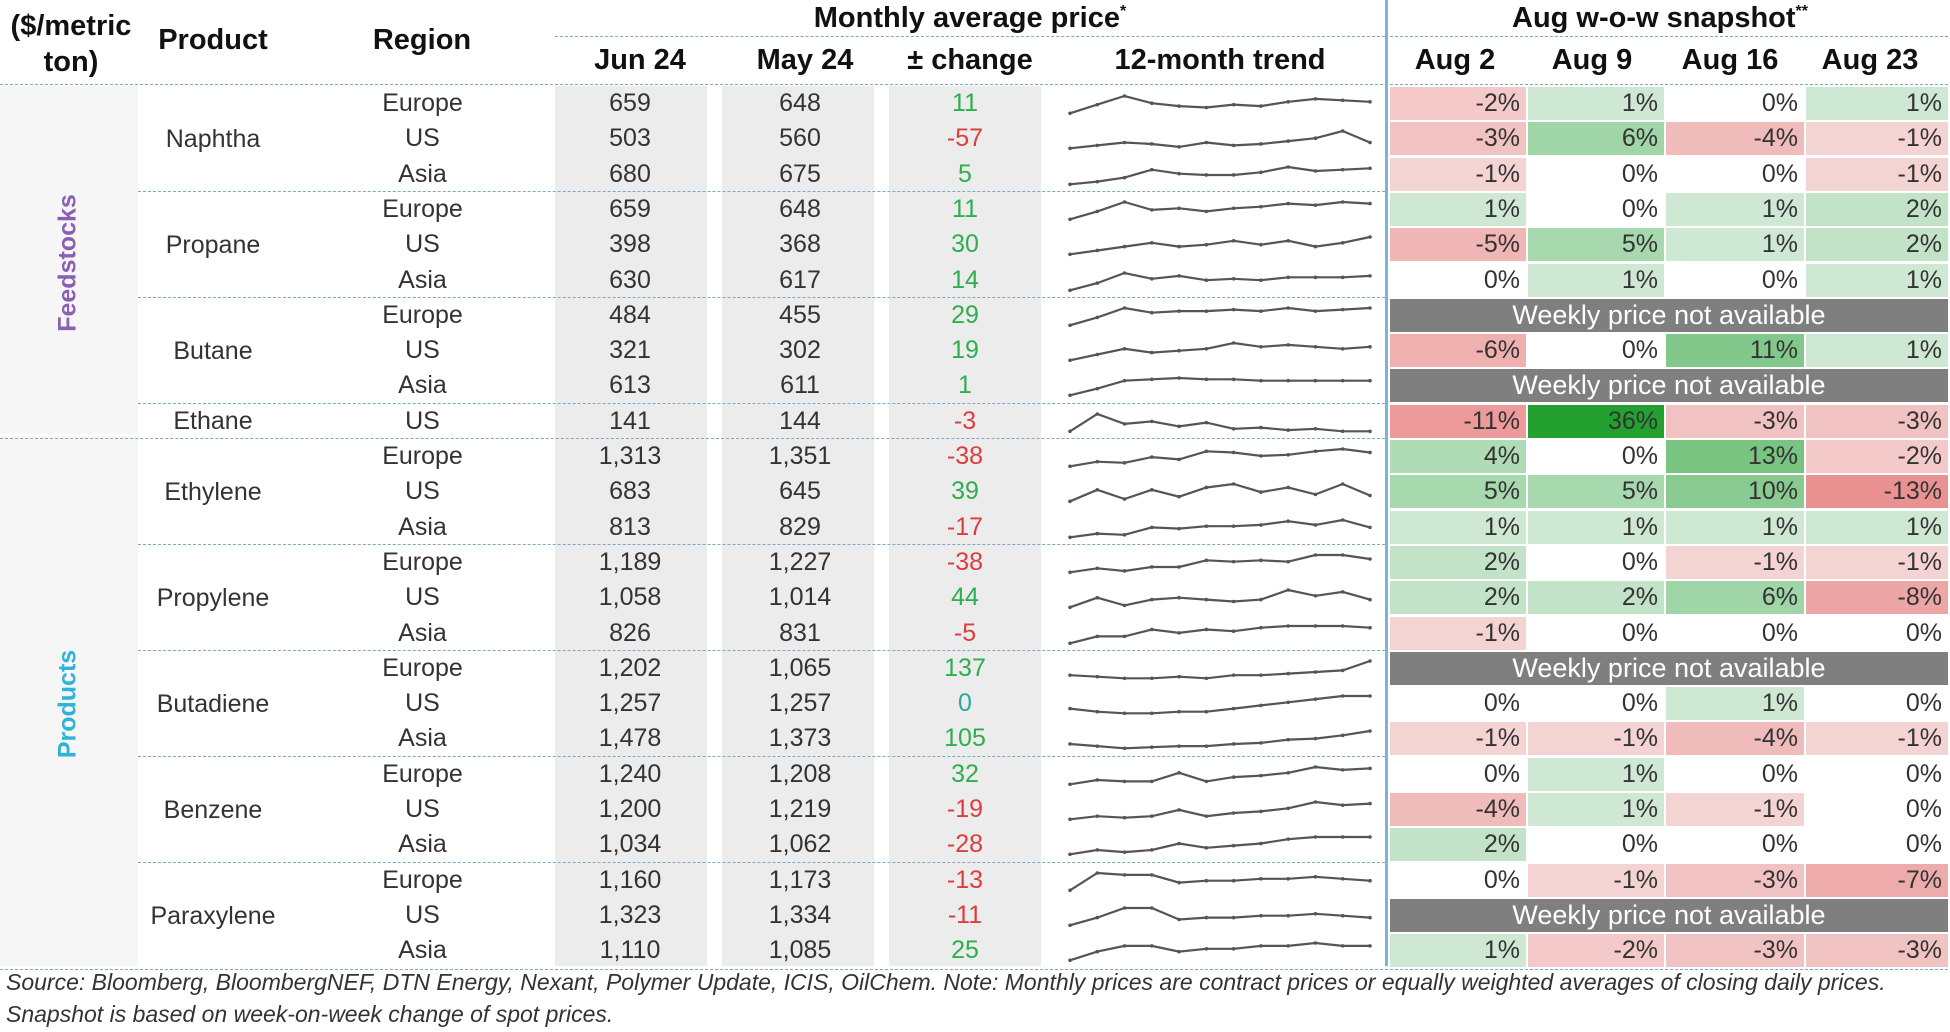 This screenshot has height=1032, width=1950. Describe the element at coordinates (1735, 951) in the screenshot. I see `snapshot-cell: -3%` at that location.